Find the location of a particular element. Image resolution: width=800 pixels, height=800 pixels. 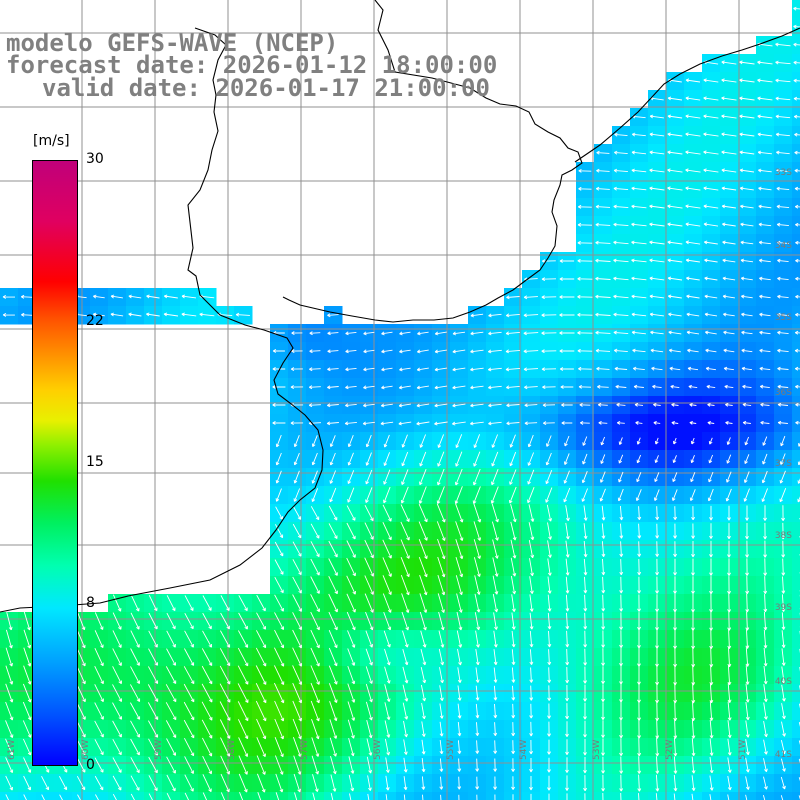

longitude-label: 60W is located at coordinates (86, 750).